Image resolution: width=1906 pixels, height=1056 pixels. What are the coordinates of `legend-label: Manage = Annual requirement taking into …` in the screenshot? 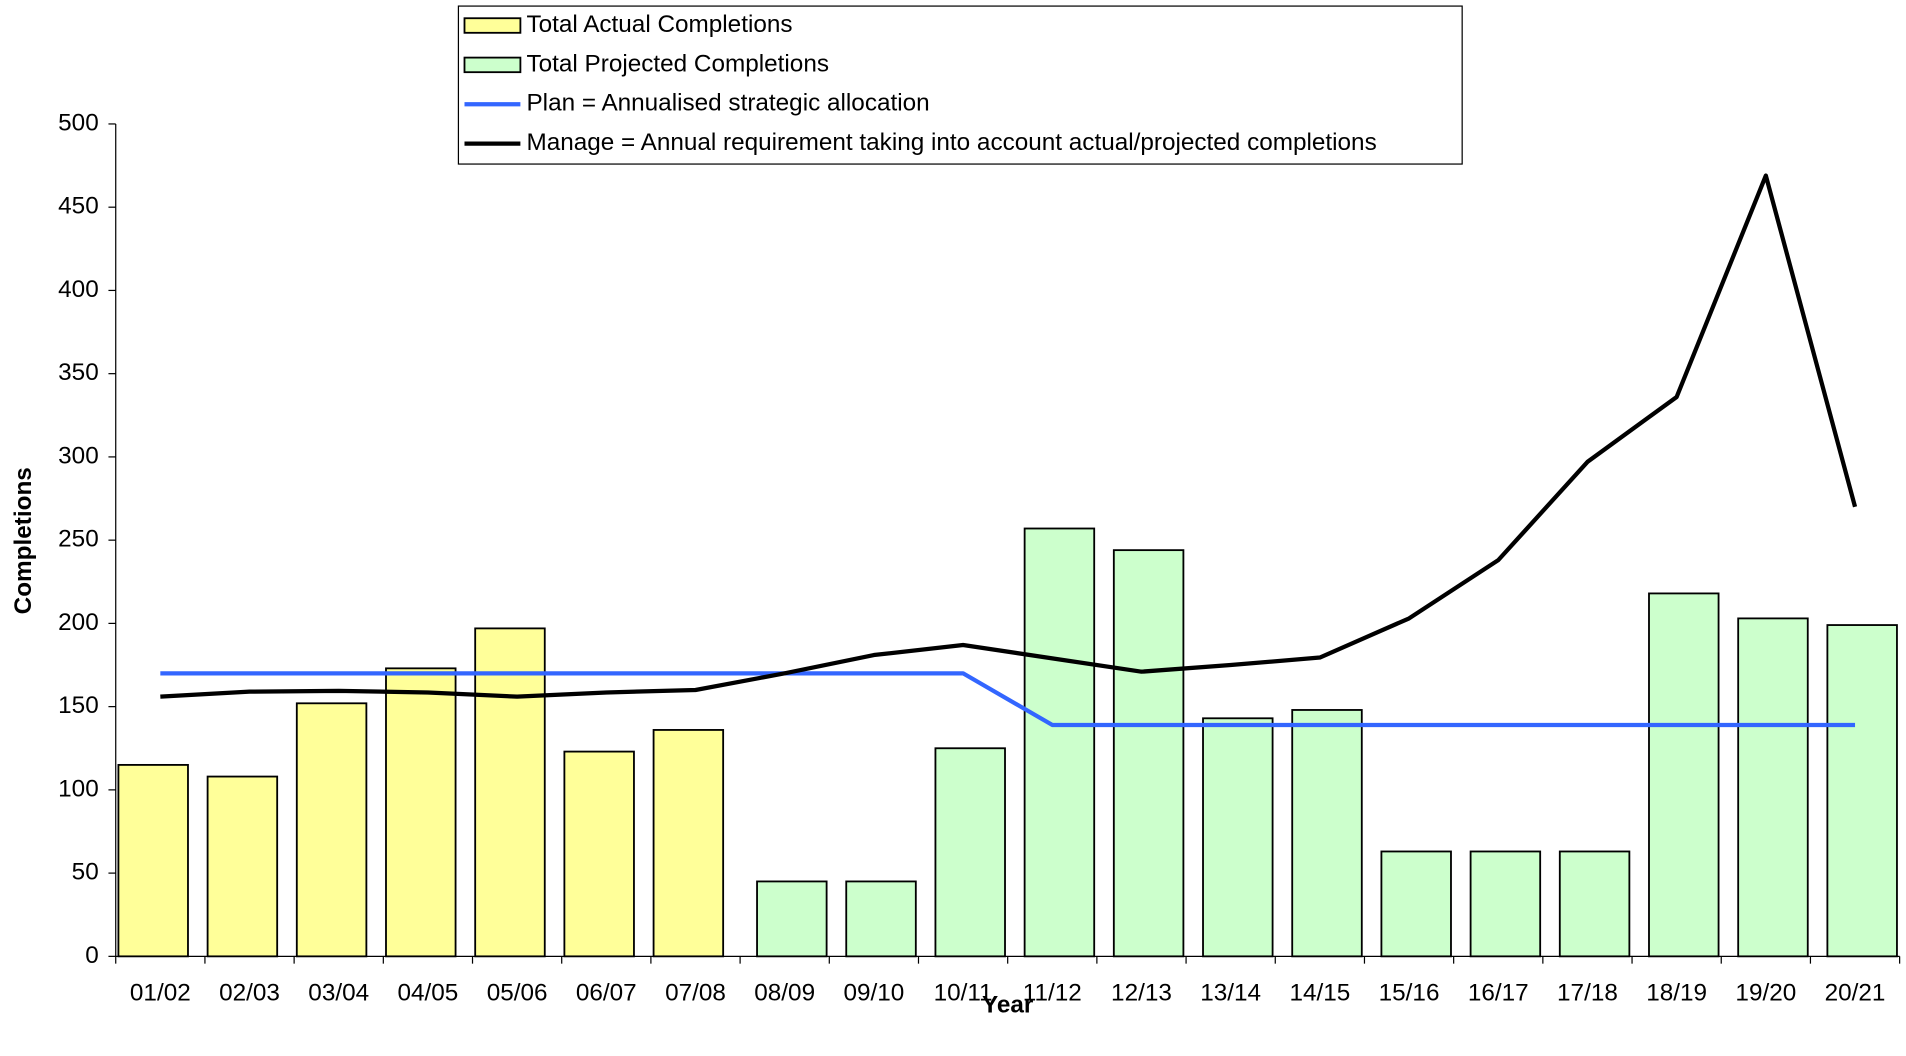 It's located at (951, 142).